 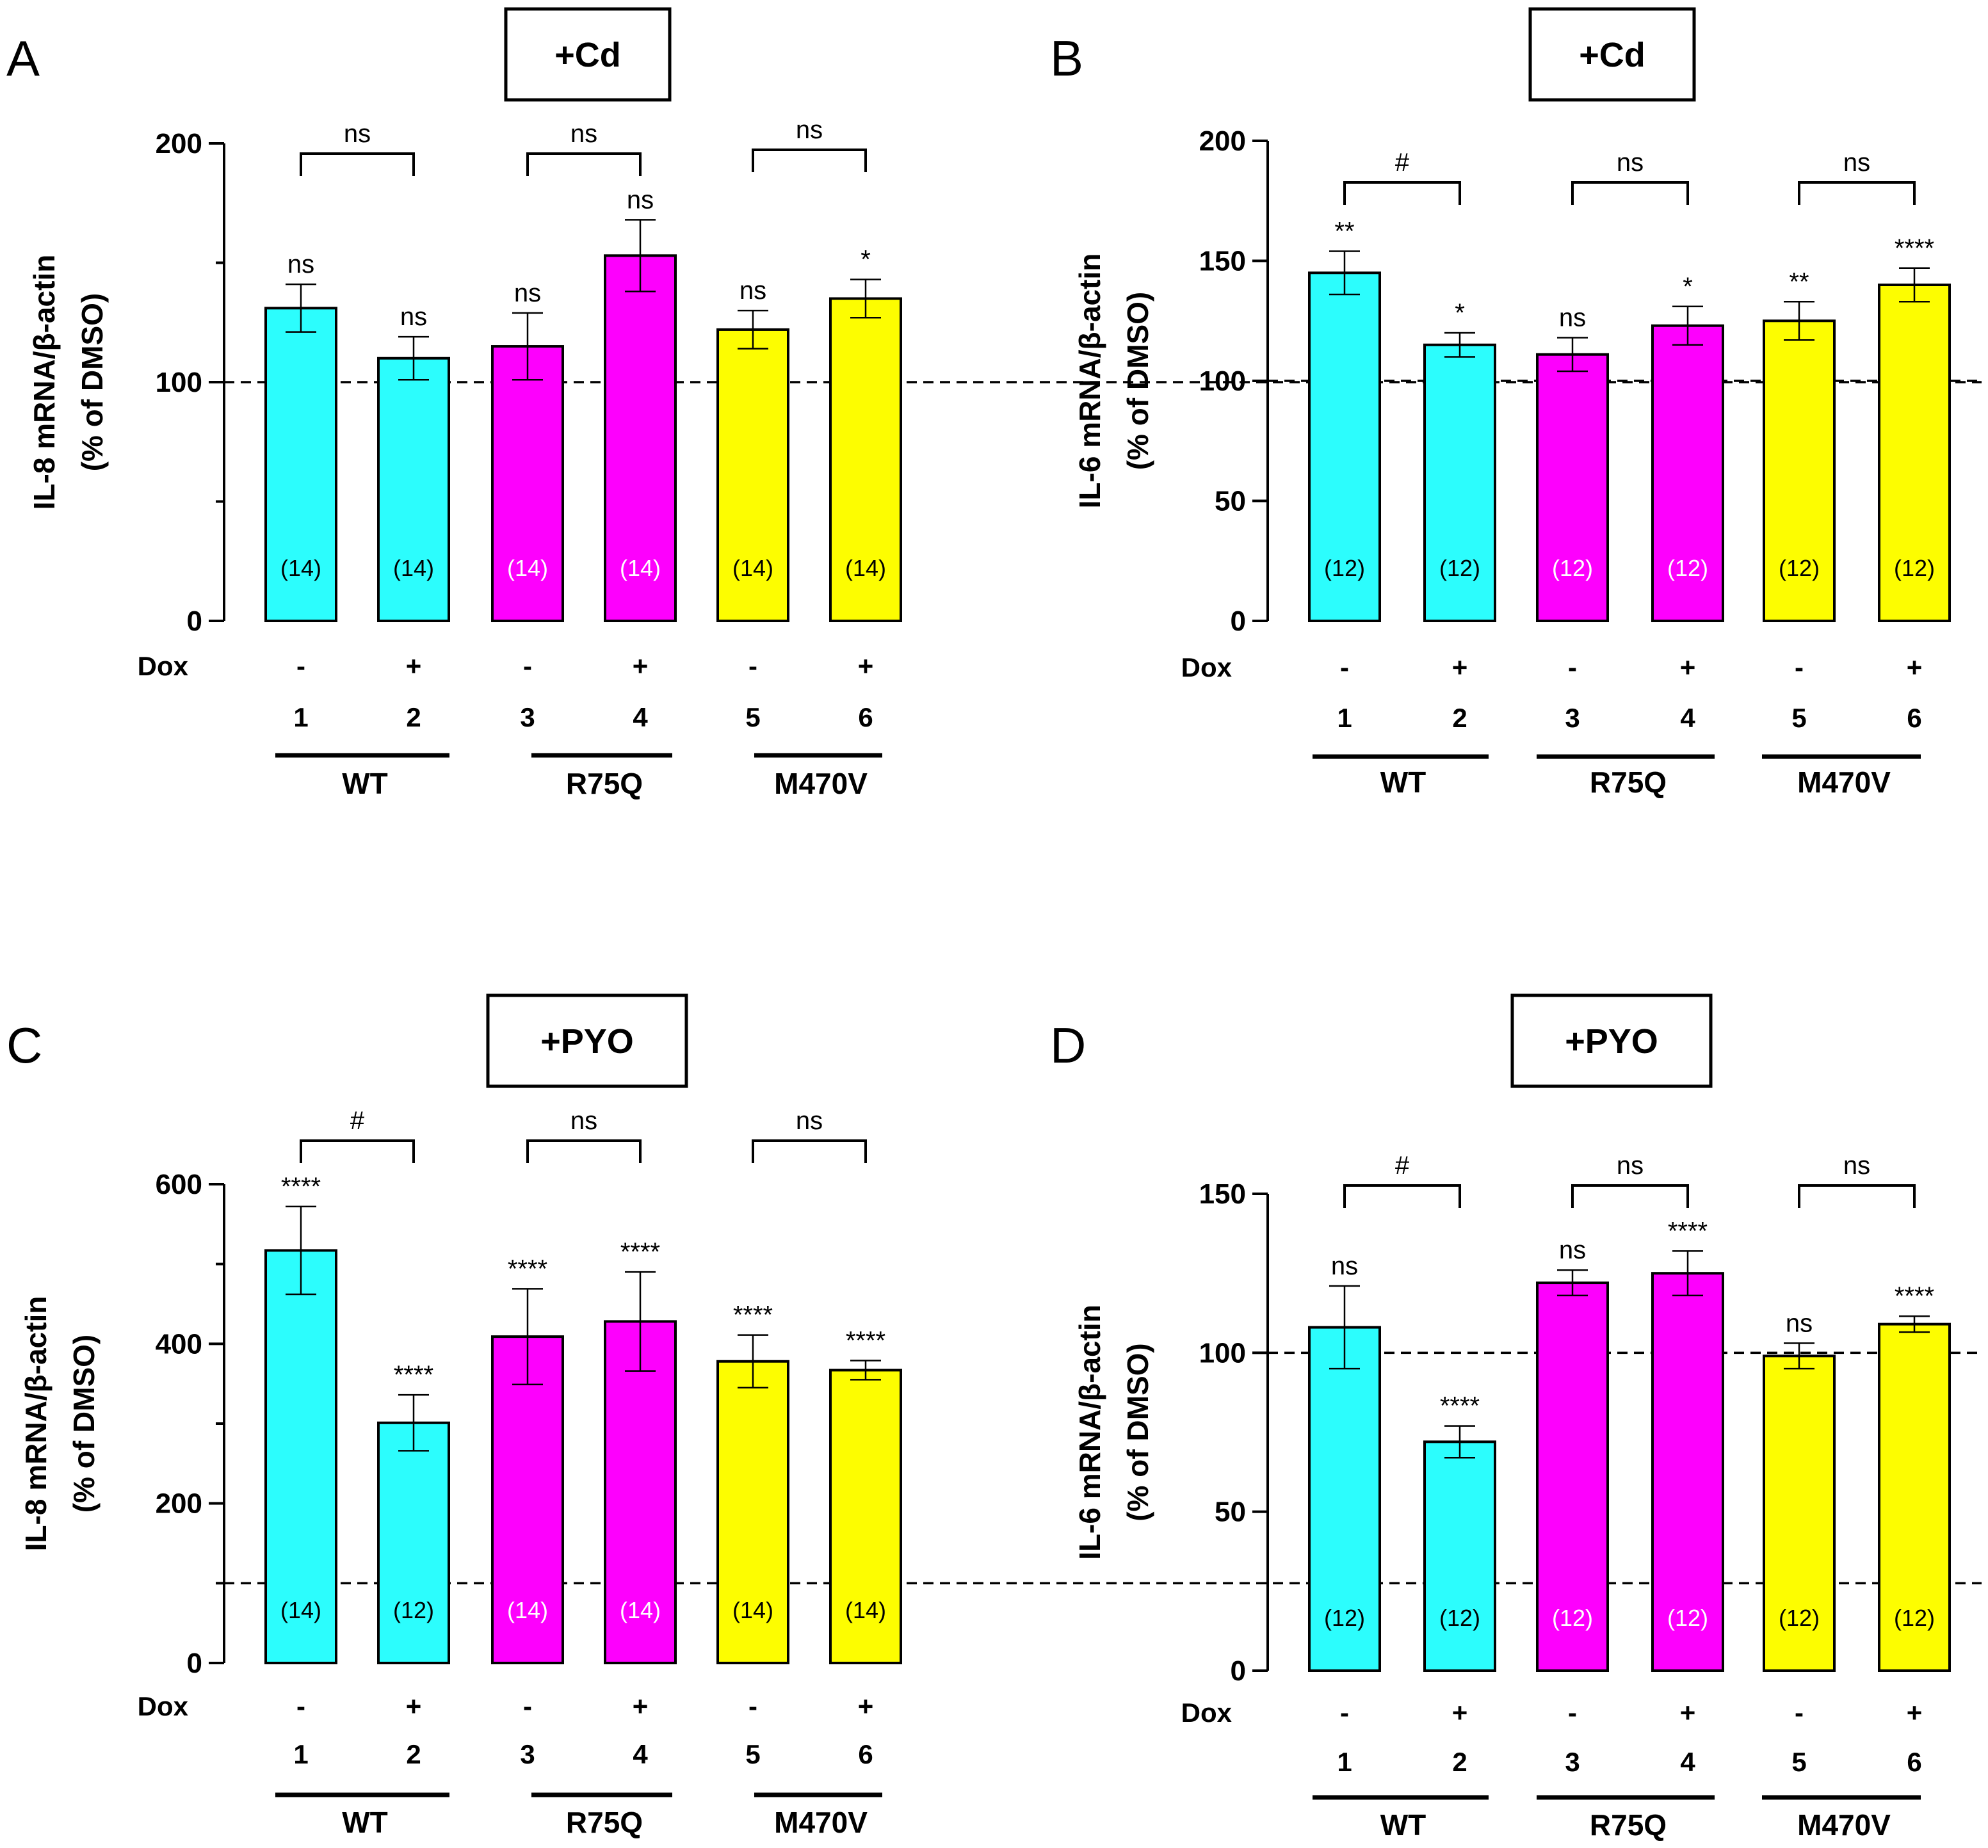 I want to click on y-tick-label: 200, so click(x=179, y=1504).